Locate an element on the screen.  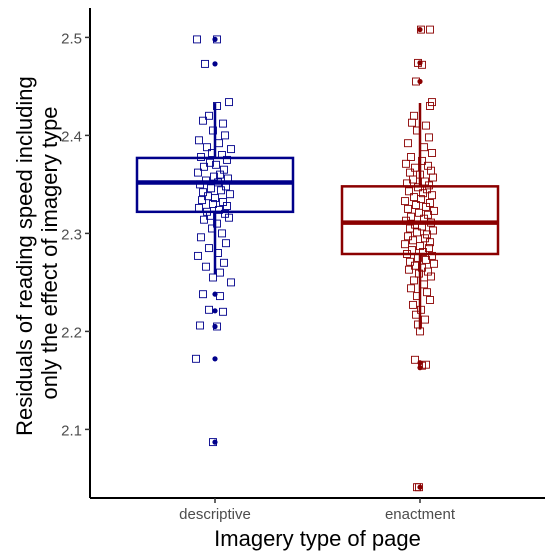
y-axis-title-line-1: Residuals of reading speed including is located at coordinates (24, 256).